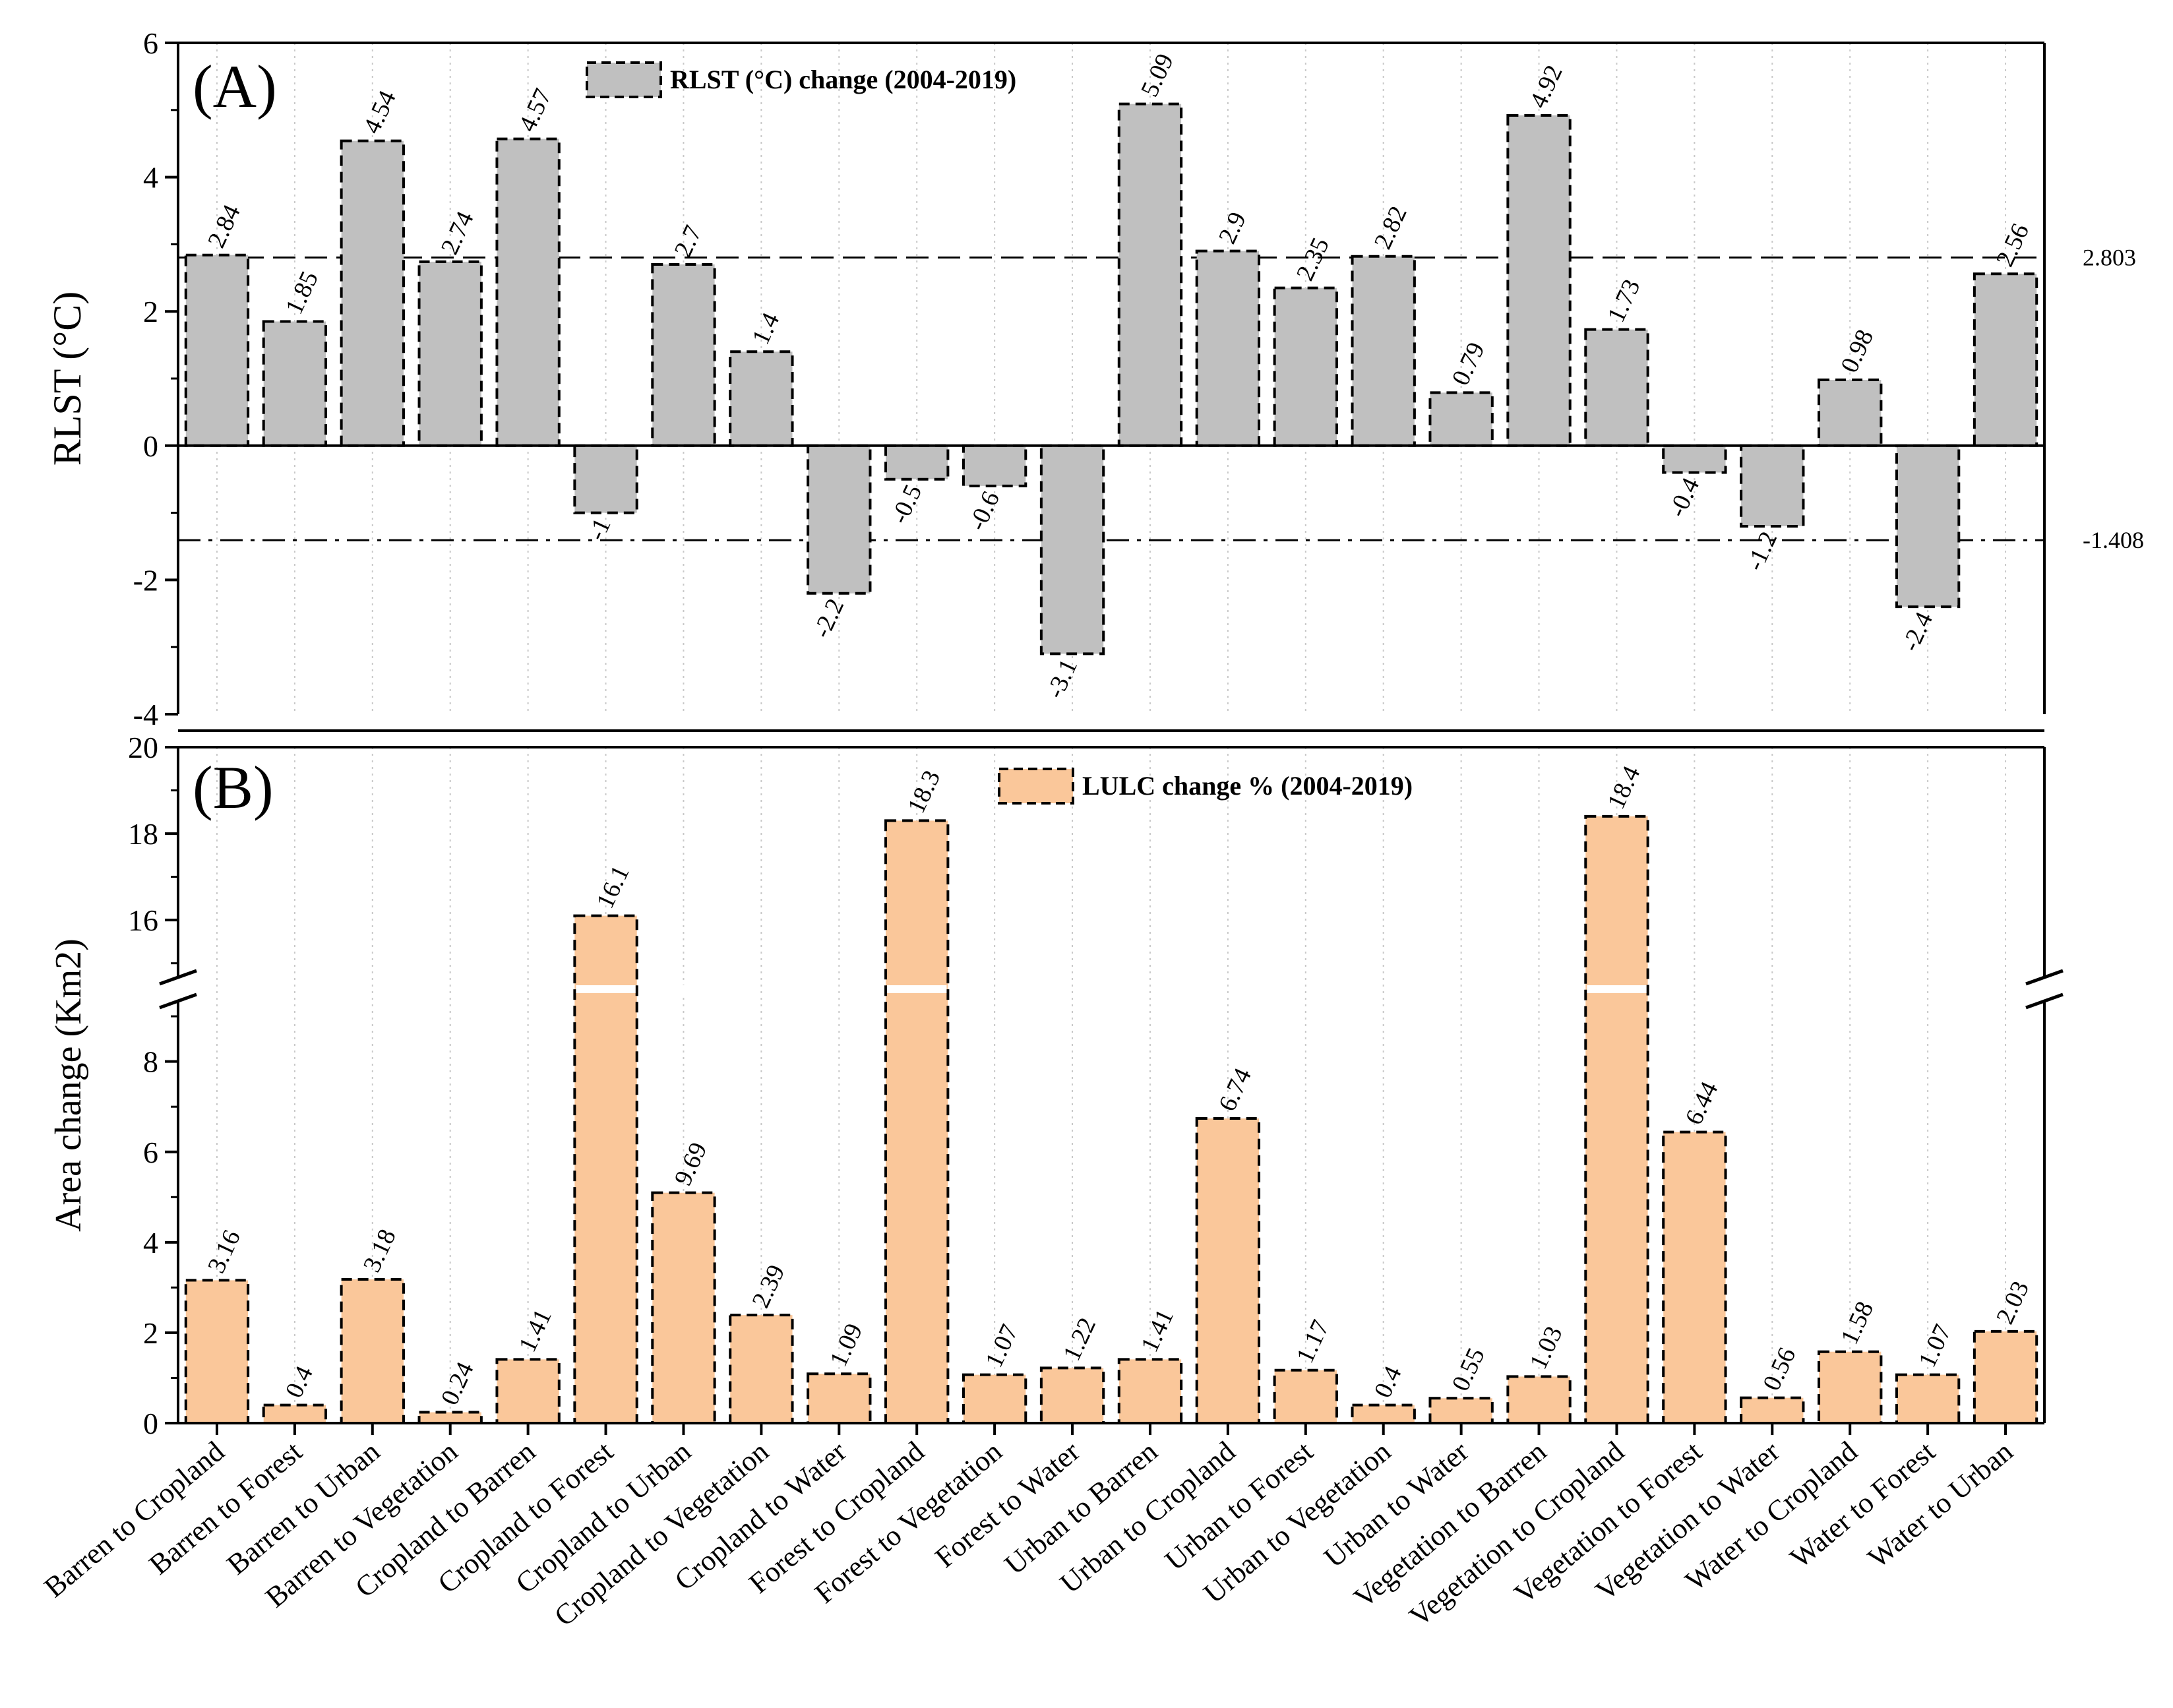 This screenshot has height=1708, width=2173. I want to click on y-tick-label-b-upper: 18, so click(143, 834).